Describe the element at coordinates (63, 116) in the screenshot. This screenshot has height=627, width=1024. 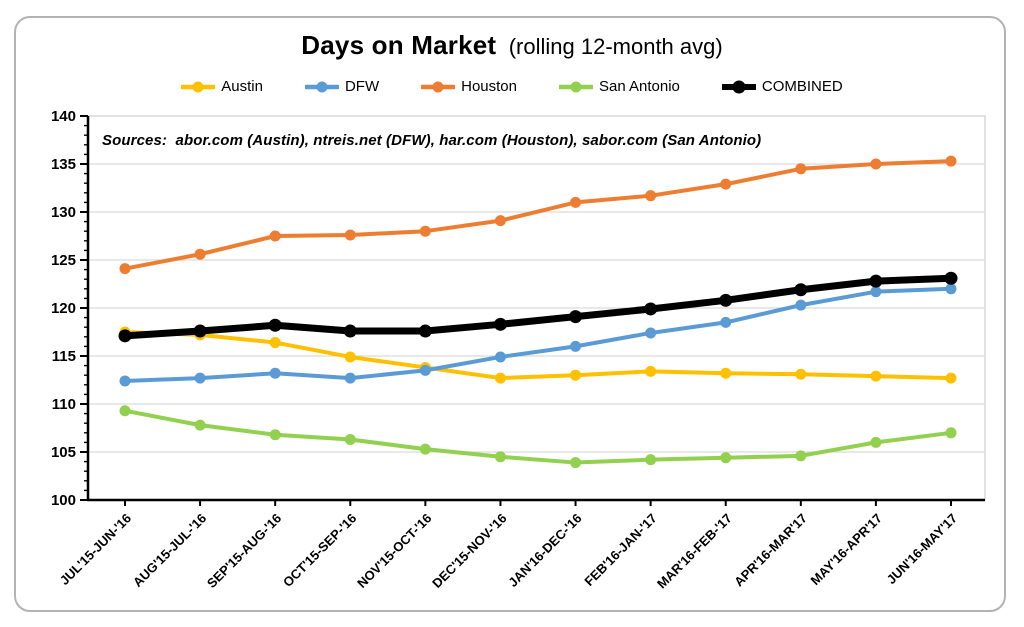
I see `y-tick-label: 140` at that location.